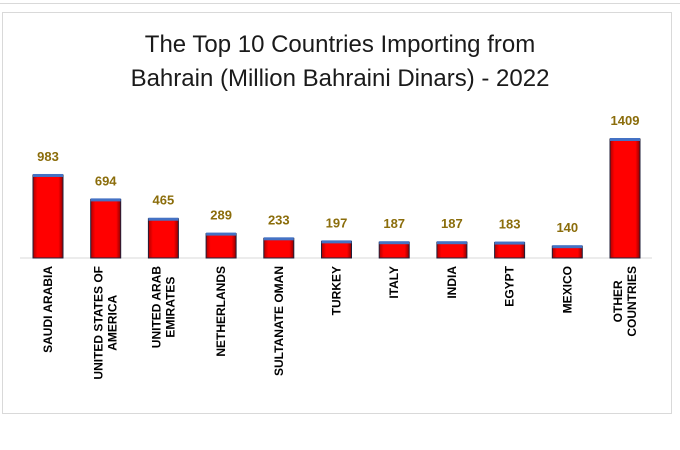  What do you see at coordinates (221, 215) in the screenshot?
I see `data-label: 289` at bounding box center [221, 215].